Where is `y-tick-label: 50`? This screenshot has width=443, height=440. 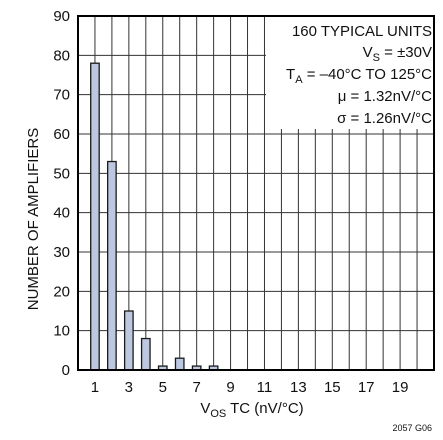 y-tick-label: 50 is located at coordinates (61, 173).